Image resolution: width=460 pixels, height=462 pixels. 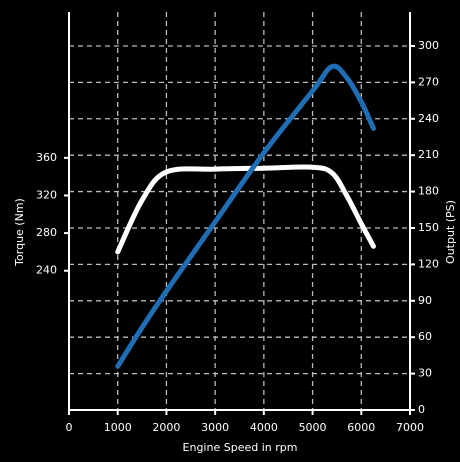 What do you see at coordinates (425, 336) in the screenshot?
I see `y2-tick-label: 60` at bounding box center [425, 336].